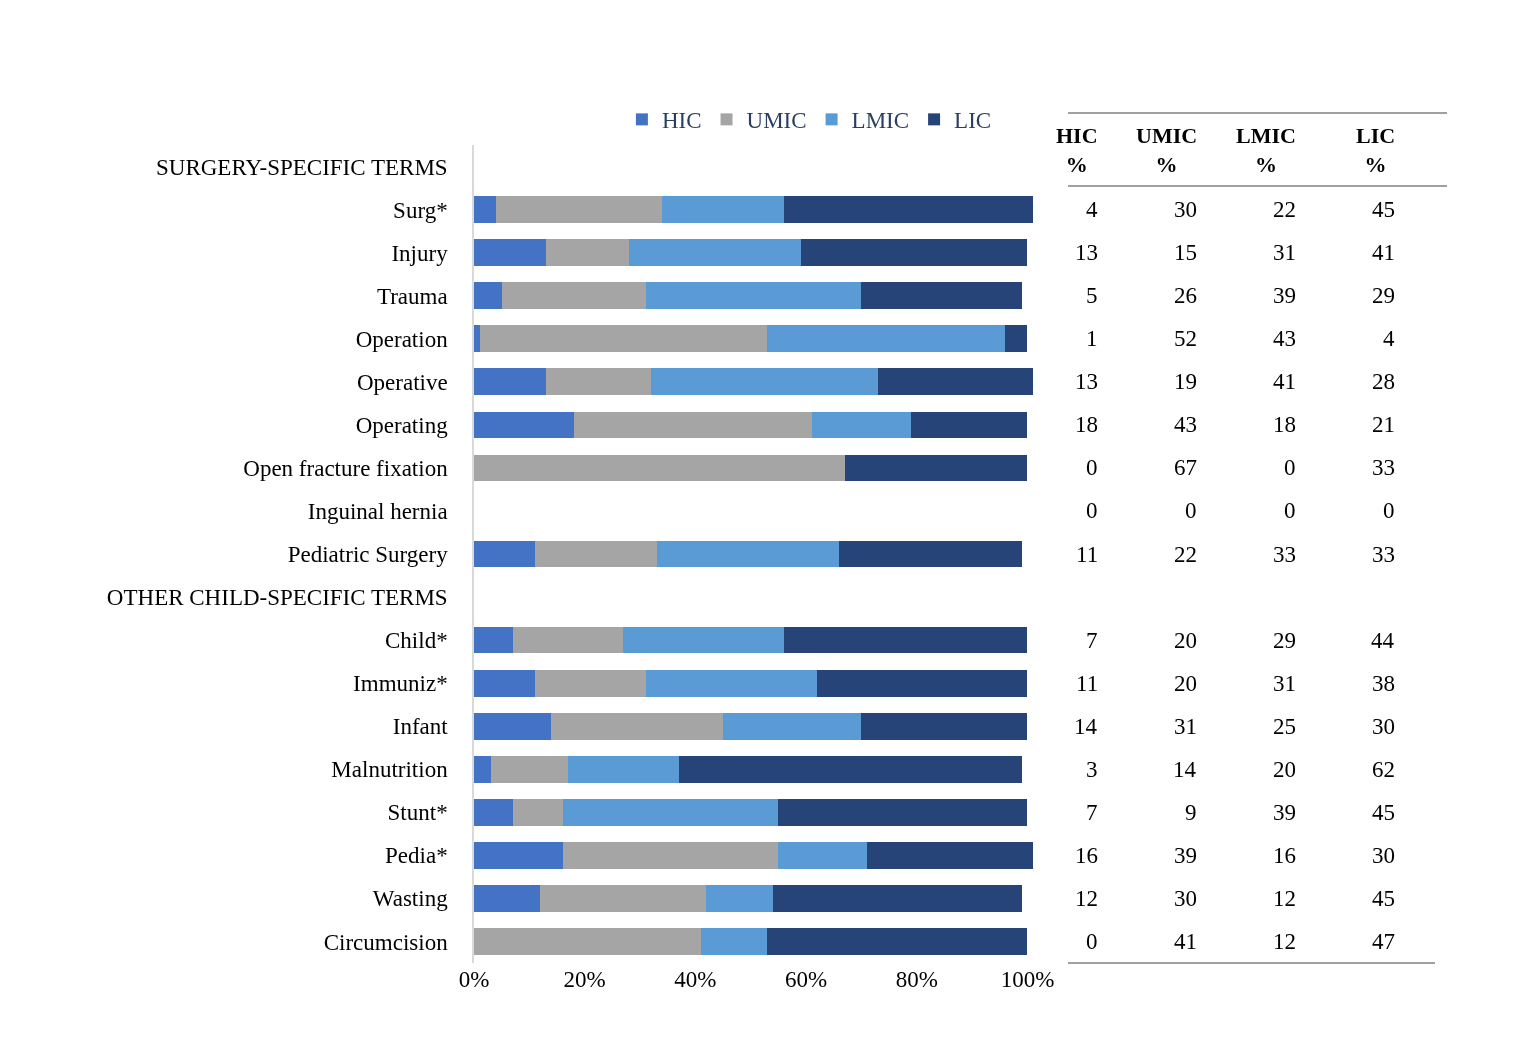 Image resolution: width=1518 pixels, height=1038 pixels. Describe the element at coordinates (1167, 150) in the screenshot. I see `text: UMIC %` at that location.